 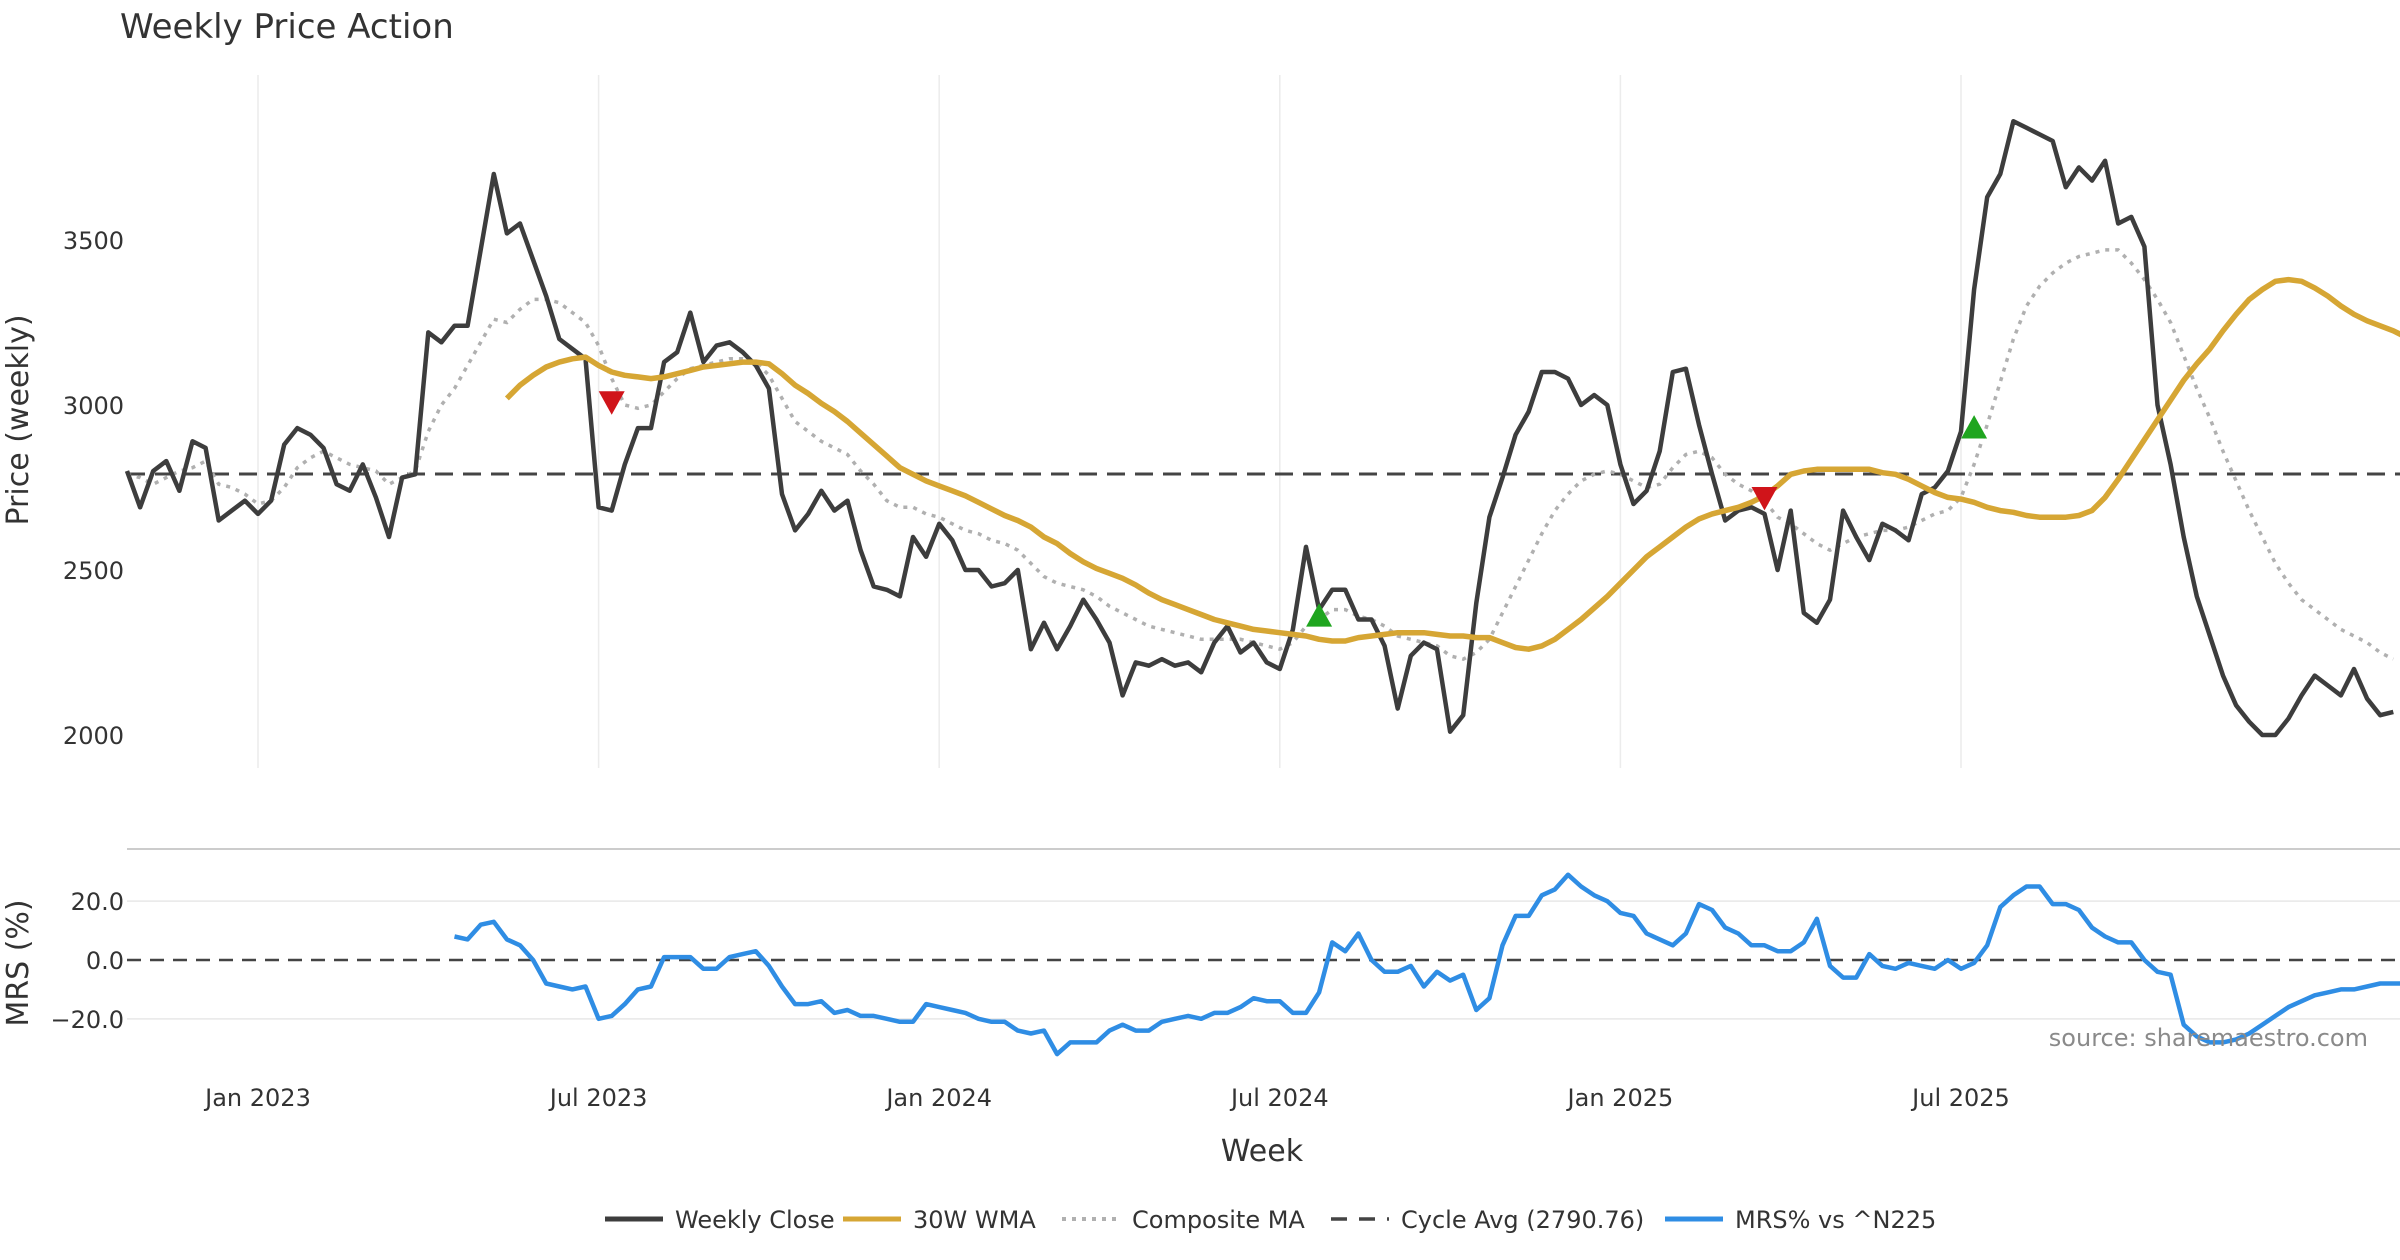 I want to click on mrs-y-axis-label: MRS (%), so click(x=18, y=962).